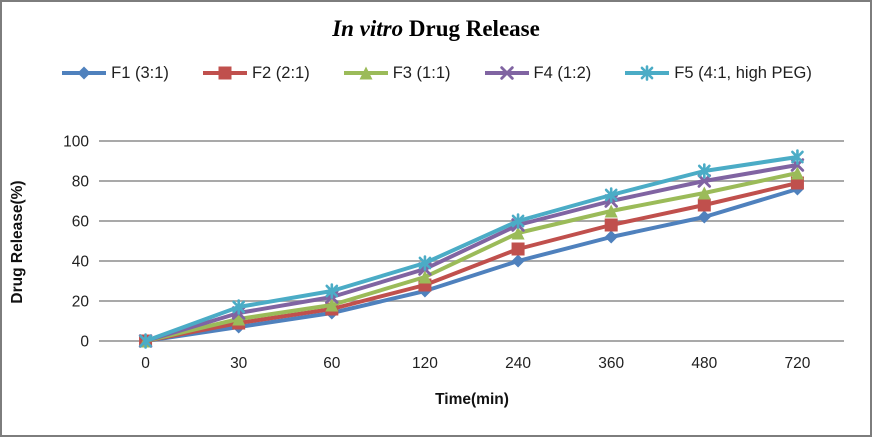 The image size is (872, 437). Describe the element at coordinates (332, 363) in the screenshot. I see `x-tick-label: 60` at that location.